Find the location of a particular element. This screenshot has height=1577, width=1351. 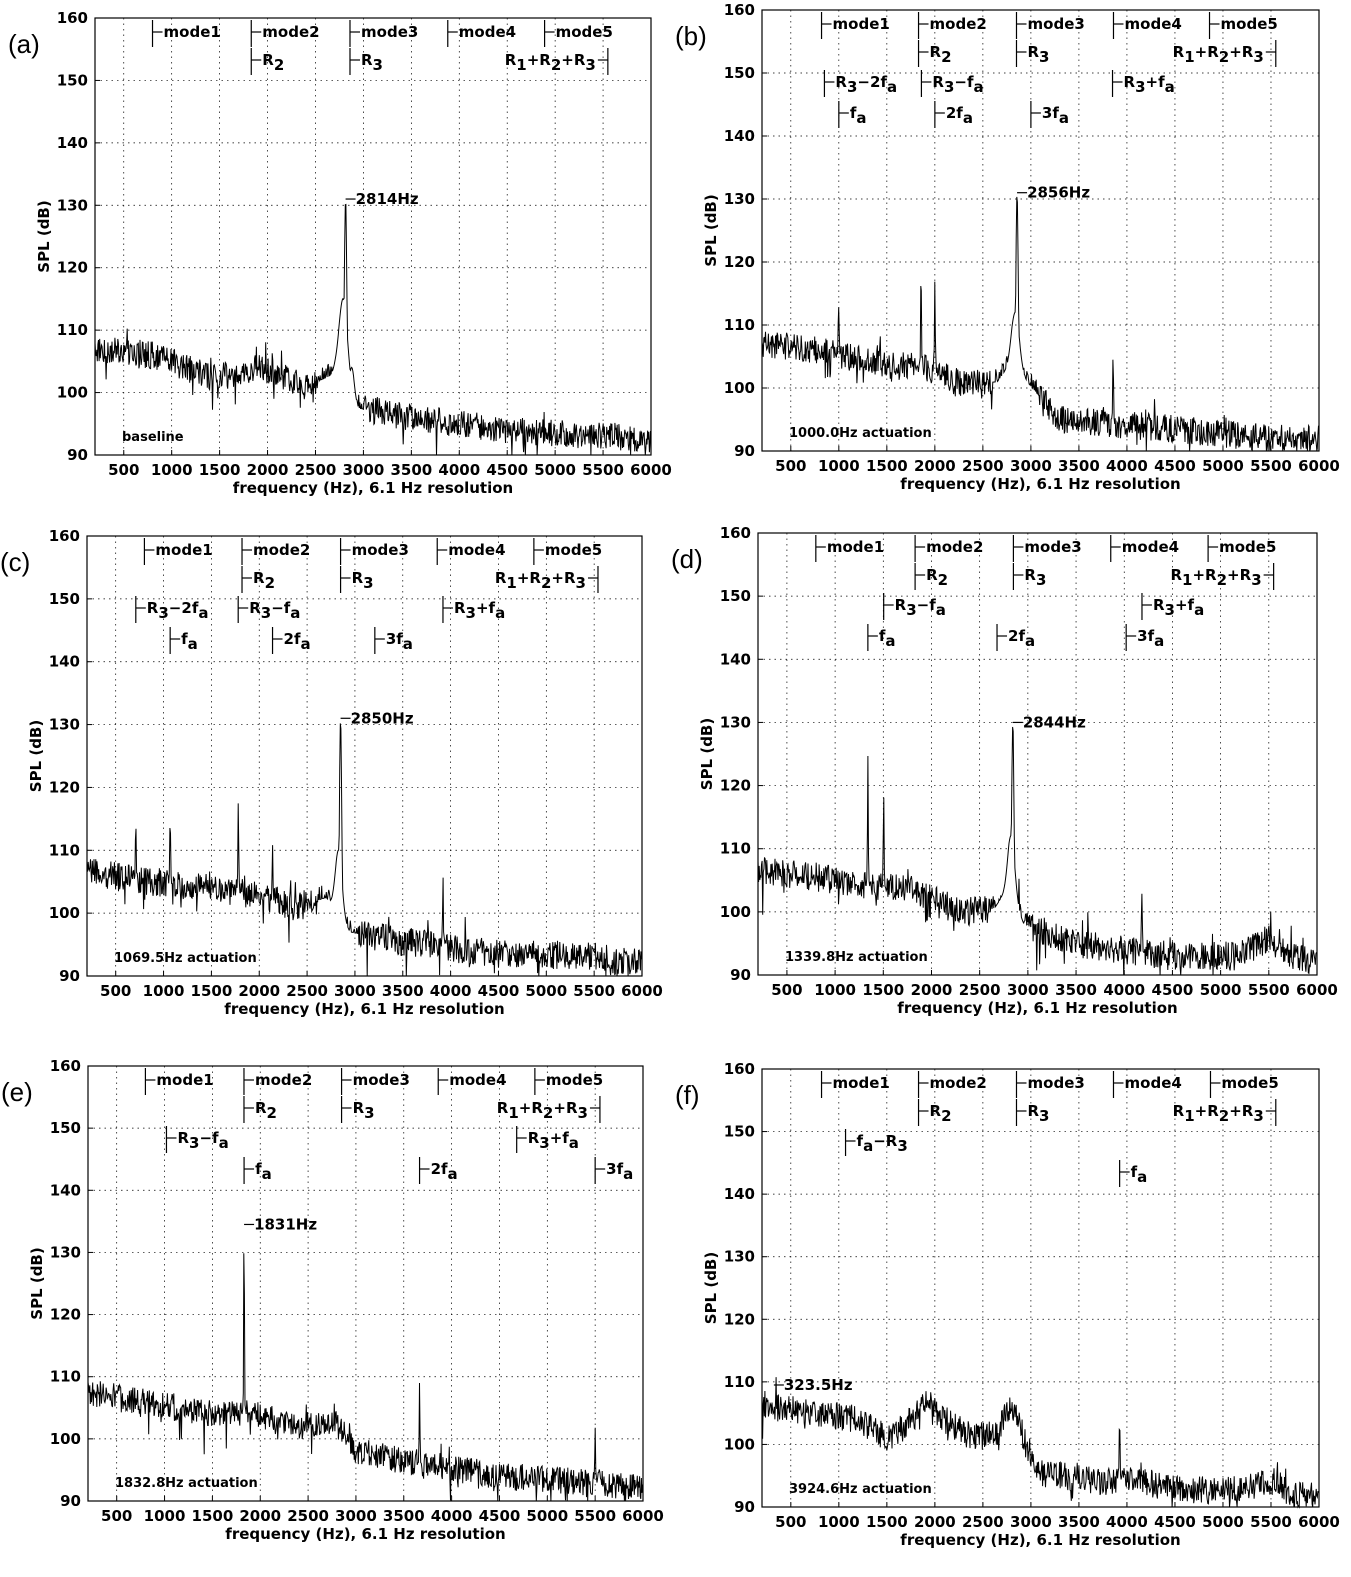

condition-label: 1069.5Hz actuation is located at coordinates (185, 958).